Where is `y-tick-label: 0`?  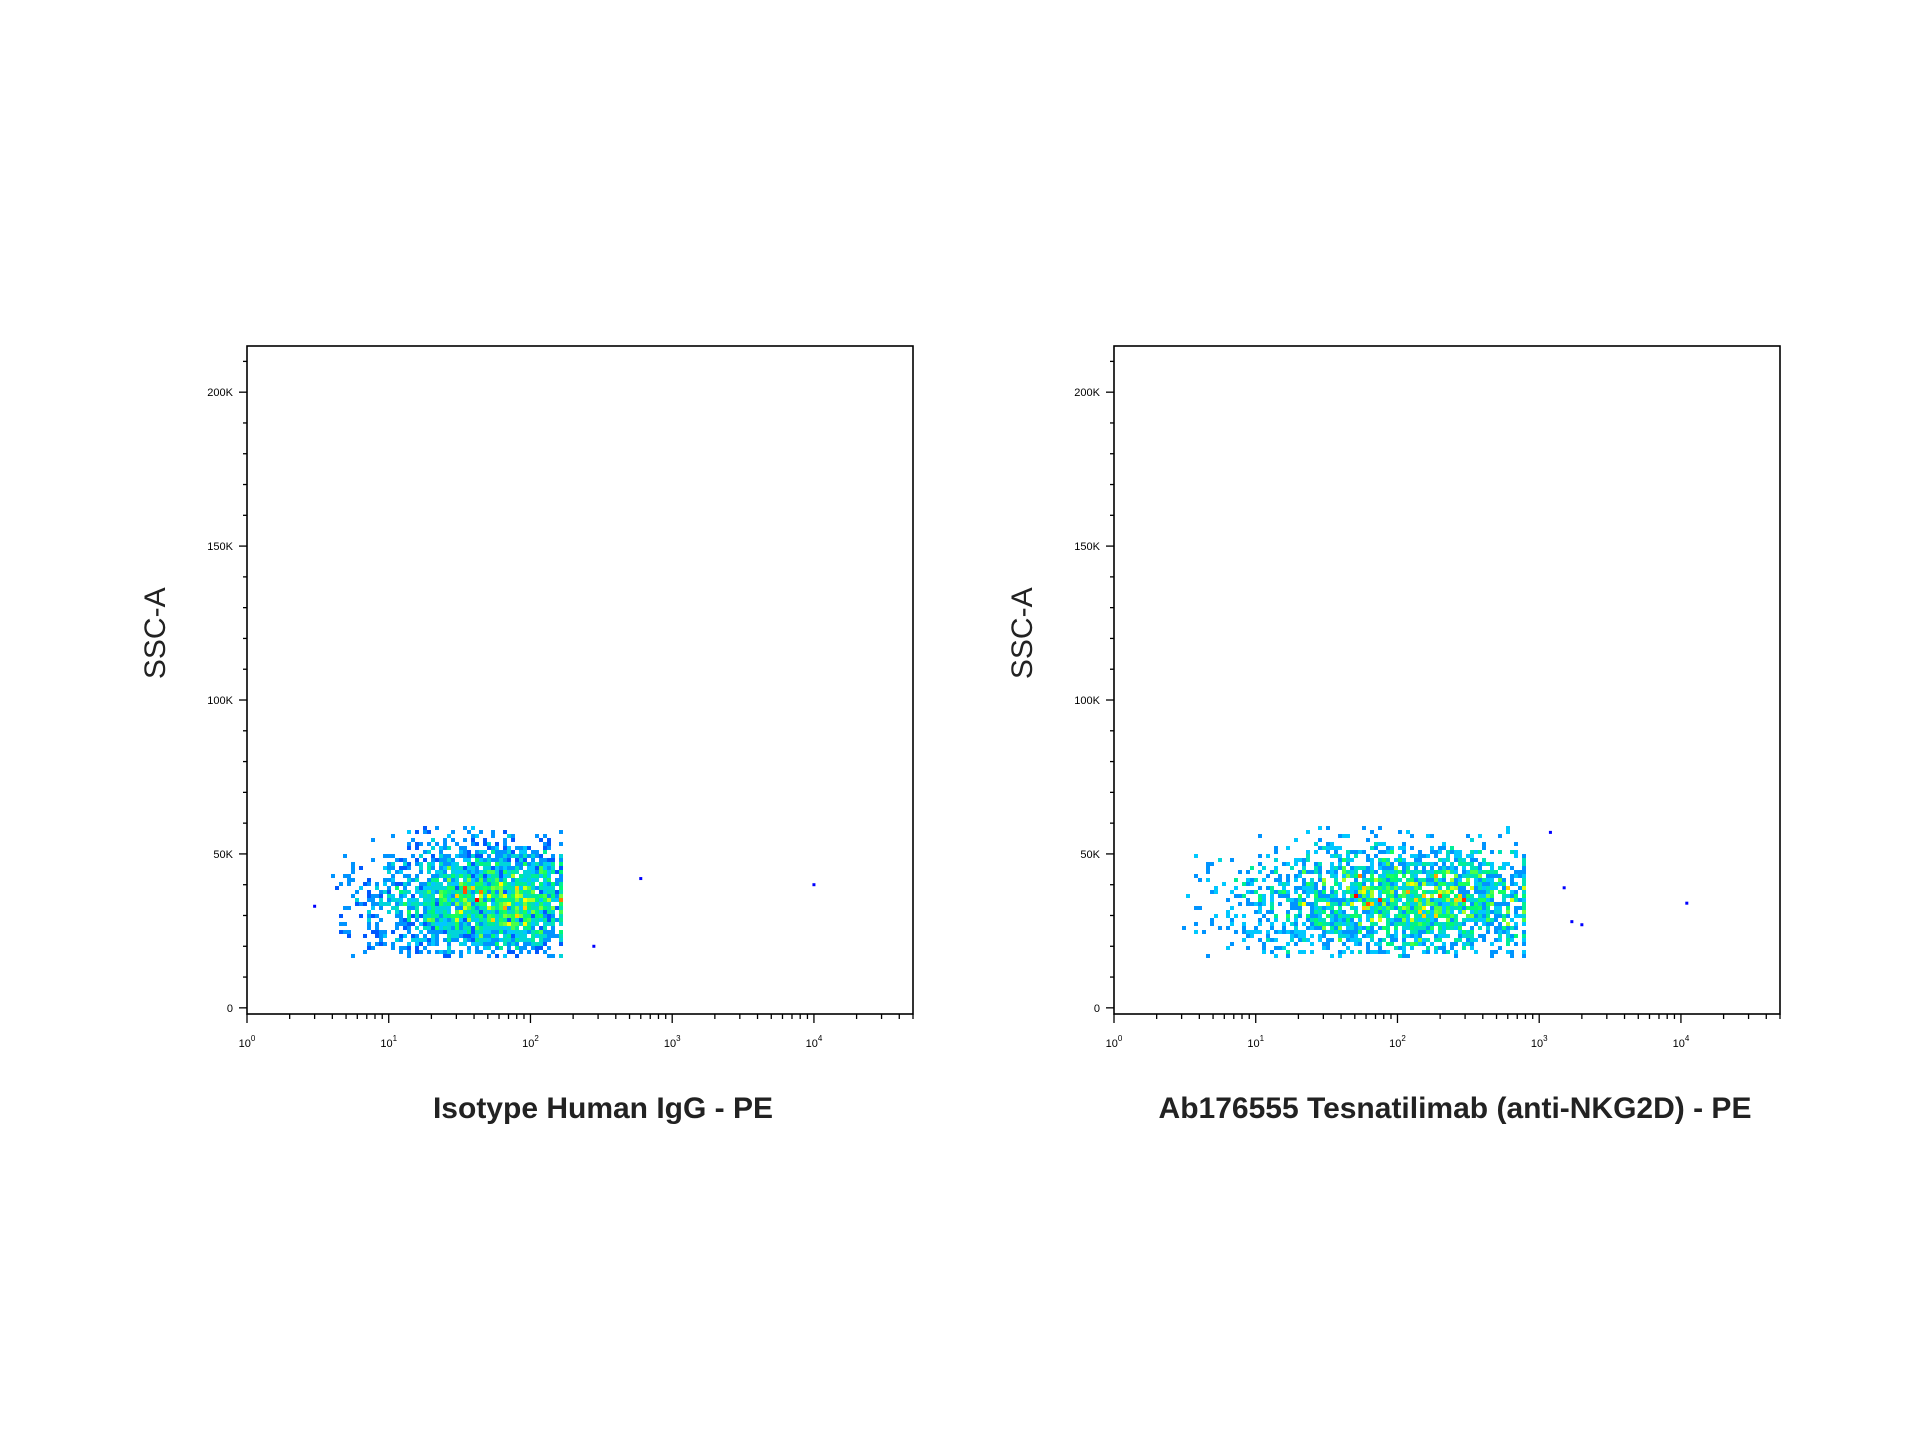 y-tick-label: 0 is located at coordinates (1097, 1009).